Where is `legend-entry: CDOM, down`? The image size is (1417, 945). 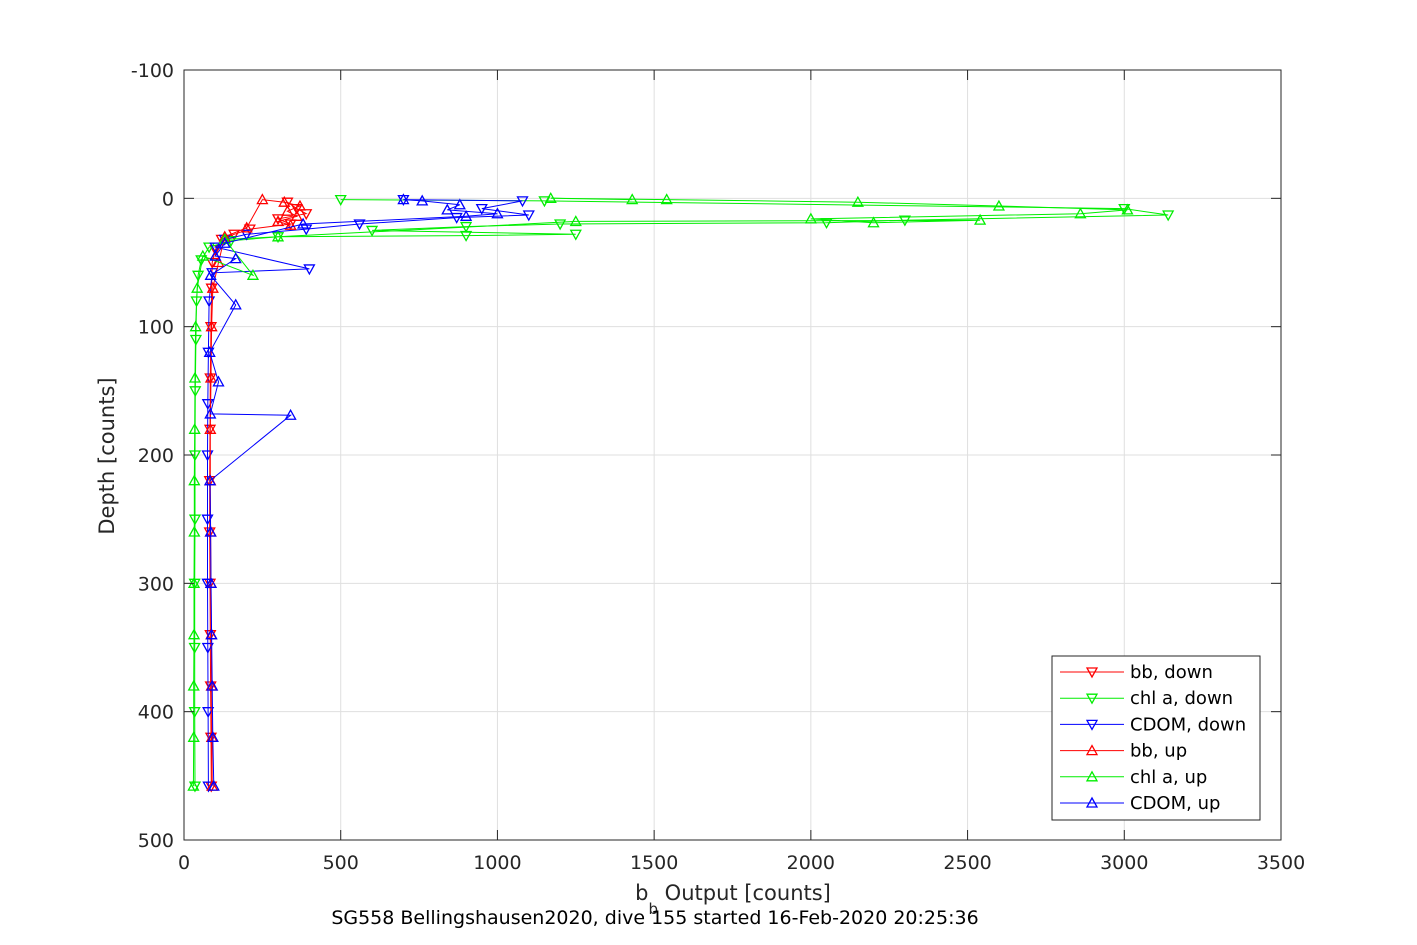 legend-entry: CDOM, down is located at coordinates (1188, 724).